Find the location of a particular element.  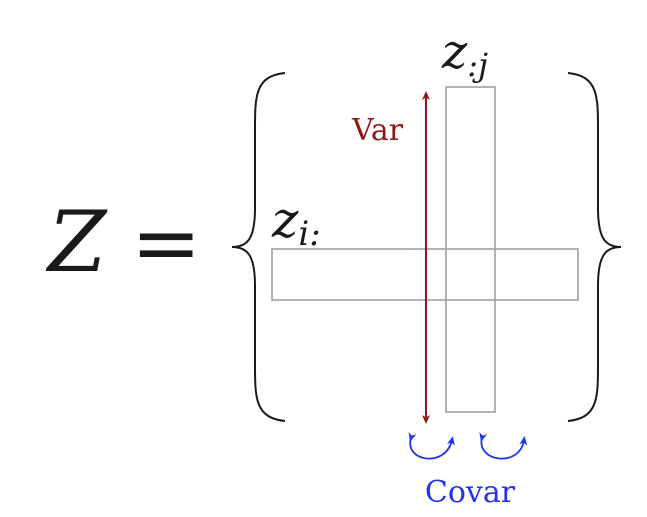

matrix-symbol: Z is located at coordinates (76, 242).